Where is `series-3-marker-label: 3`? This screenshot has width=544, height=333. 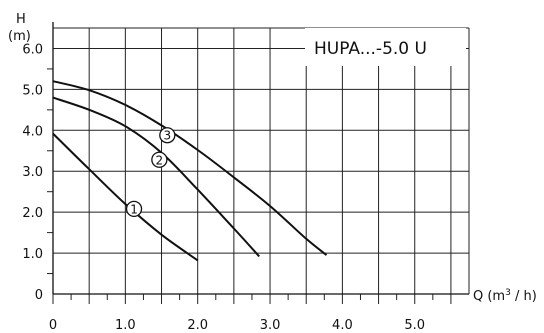 series-3-marker-label: 3 is located at coordinates (167, 136).